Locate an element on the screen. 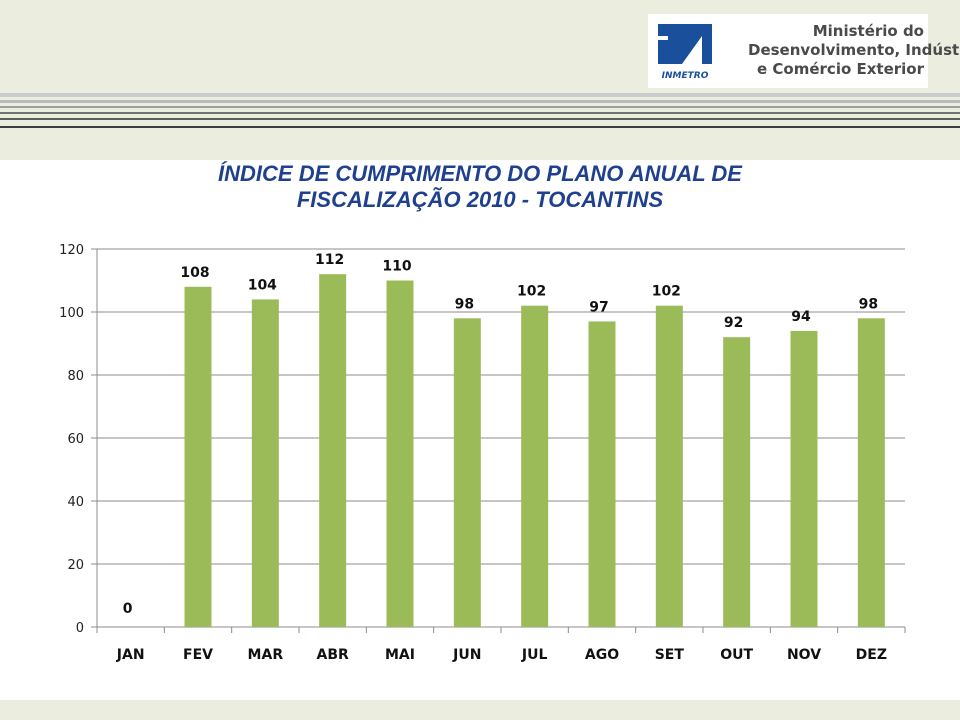  x-tick-label: JAN is located at coordinates (130, 655).